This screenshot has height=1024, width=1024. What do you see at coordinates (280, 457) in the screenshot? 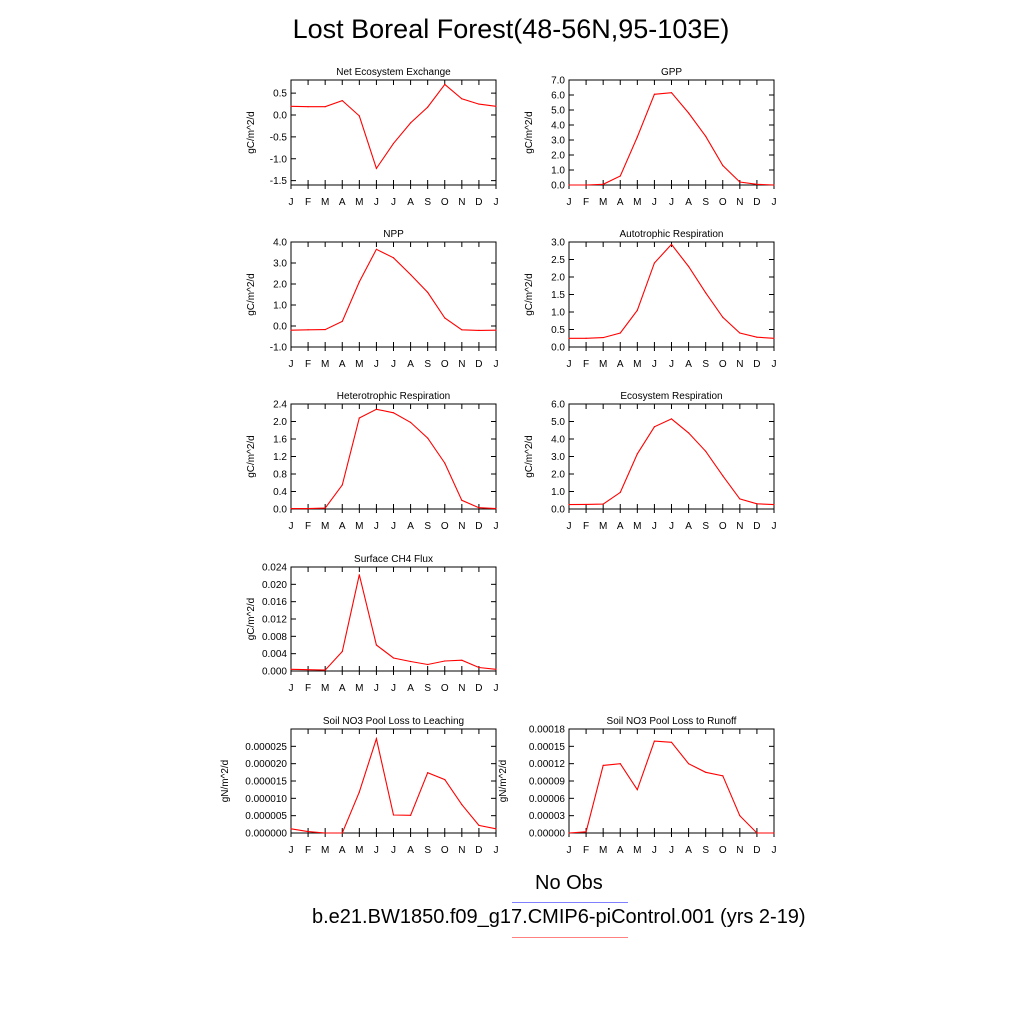
I see `y-tick-label: 1.2` at bounding box center [280, 457].